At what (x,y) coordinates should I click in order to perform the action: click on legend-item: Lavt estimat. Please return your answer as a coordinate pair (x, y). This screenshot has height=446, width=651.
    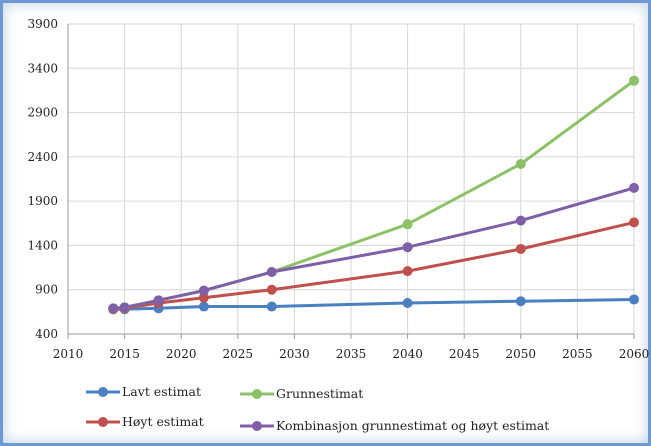
    Looking at the image, I should click on (143, 391).